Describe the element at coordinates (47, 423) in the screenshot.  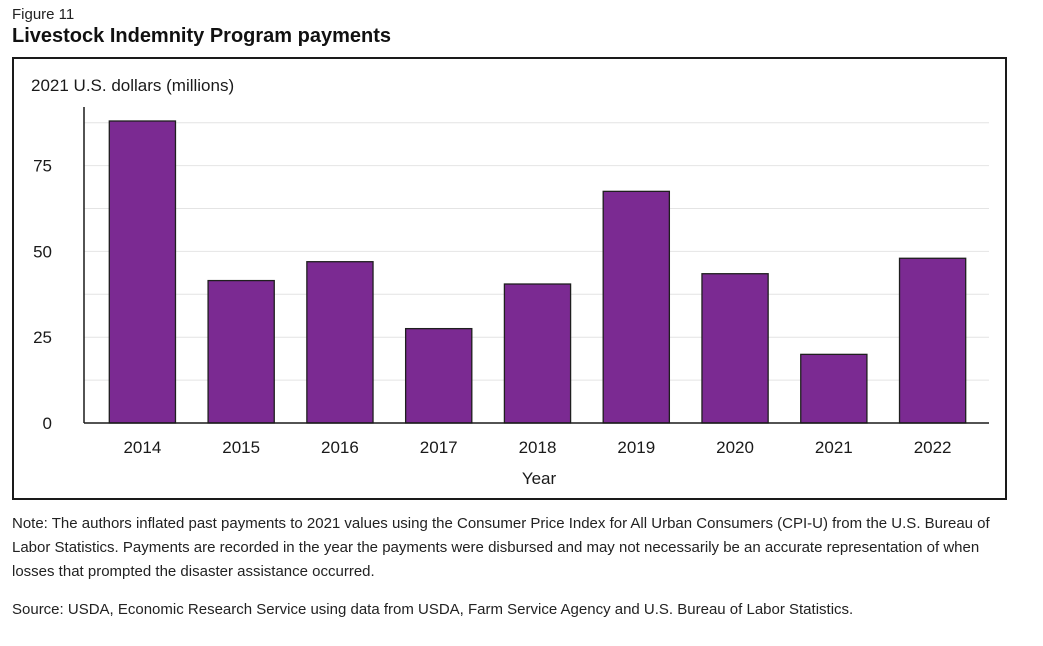
I see `y-tick-label: 0` at that location.